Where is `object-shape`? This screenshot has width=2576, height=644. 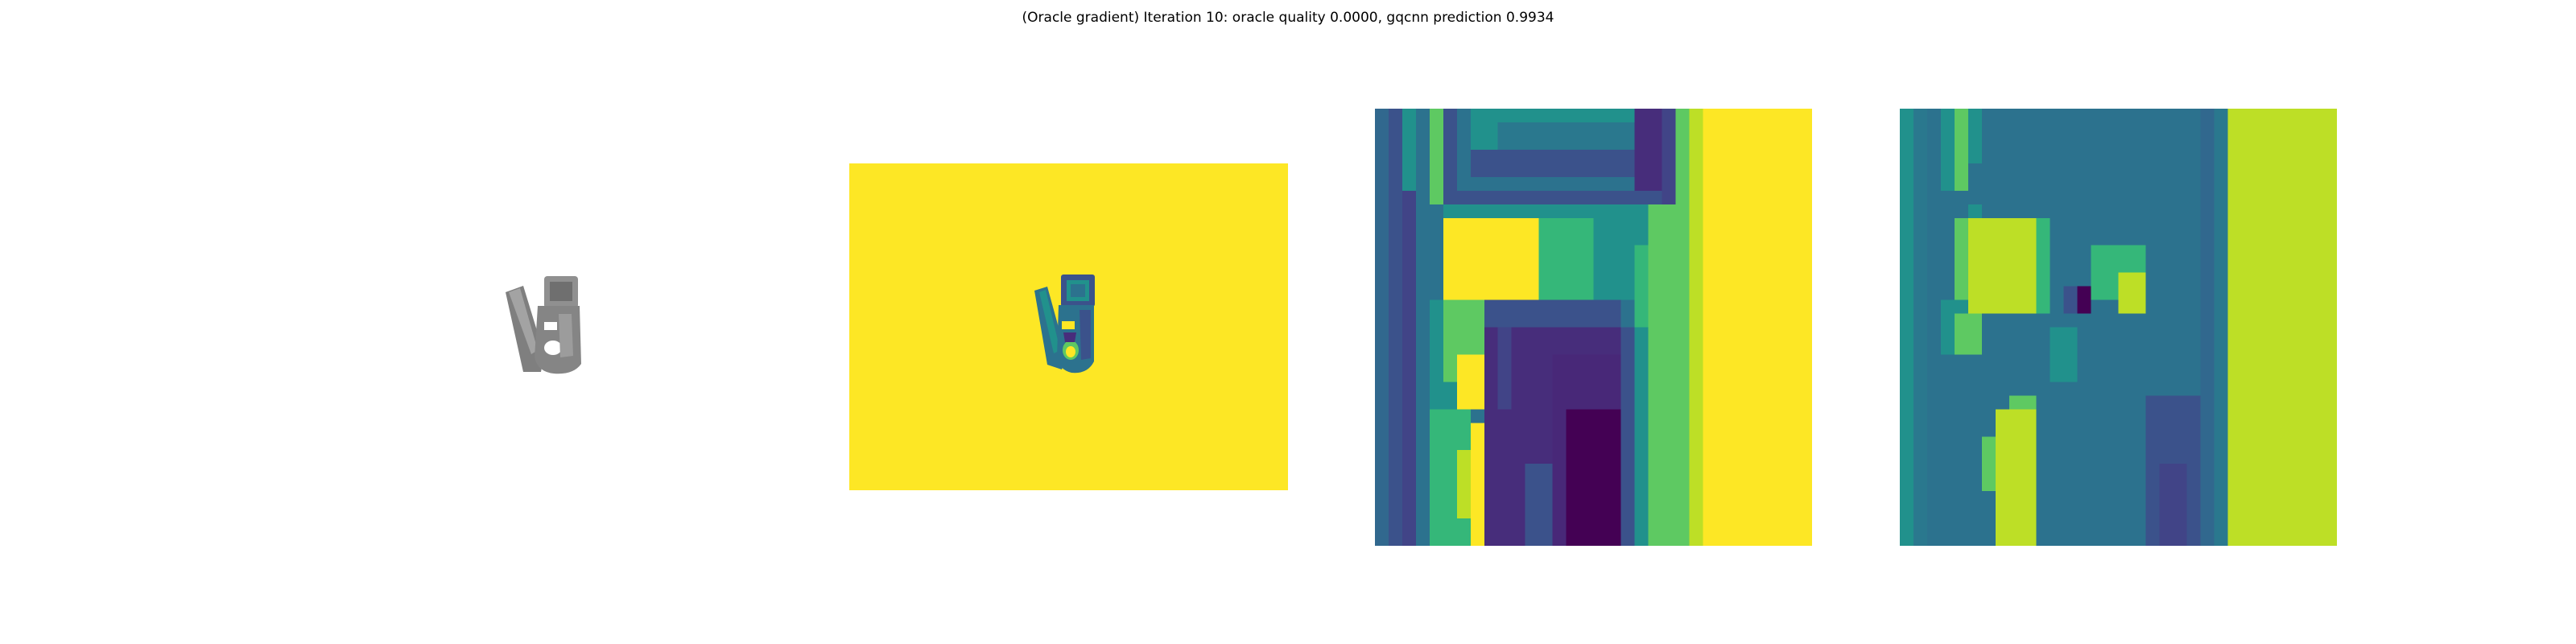
object-shape is located at coordinates (543, 325).